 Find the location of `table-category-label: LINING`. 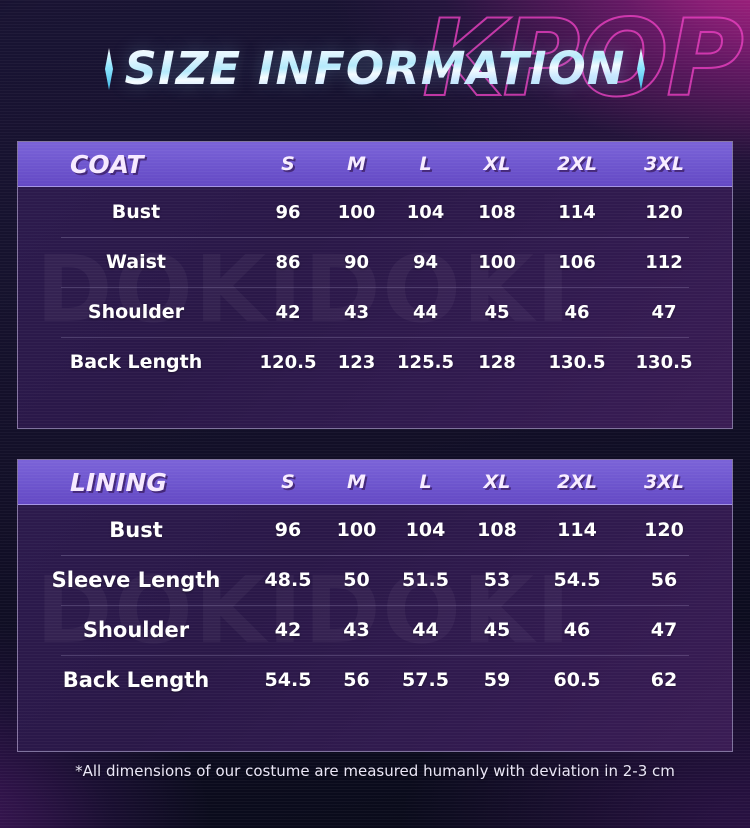

table-category-label: LINING is located at coordinates (118, 482).